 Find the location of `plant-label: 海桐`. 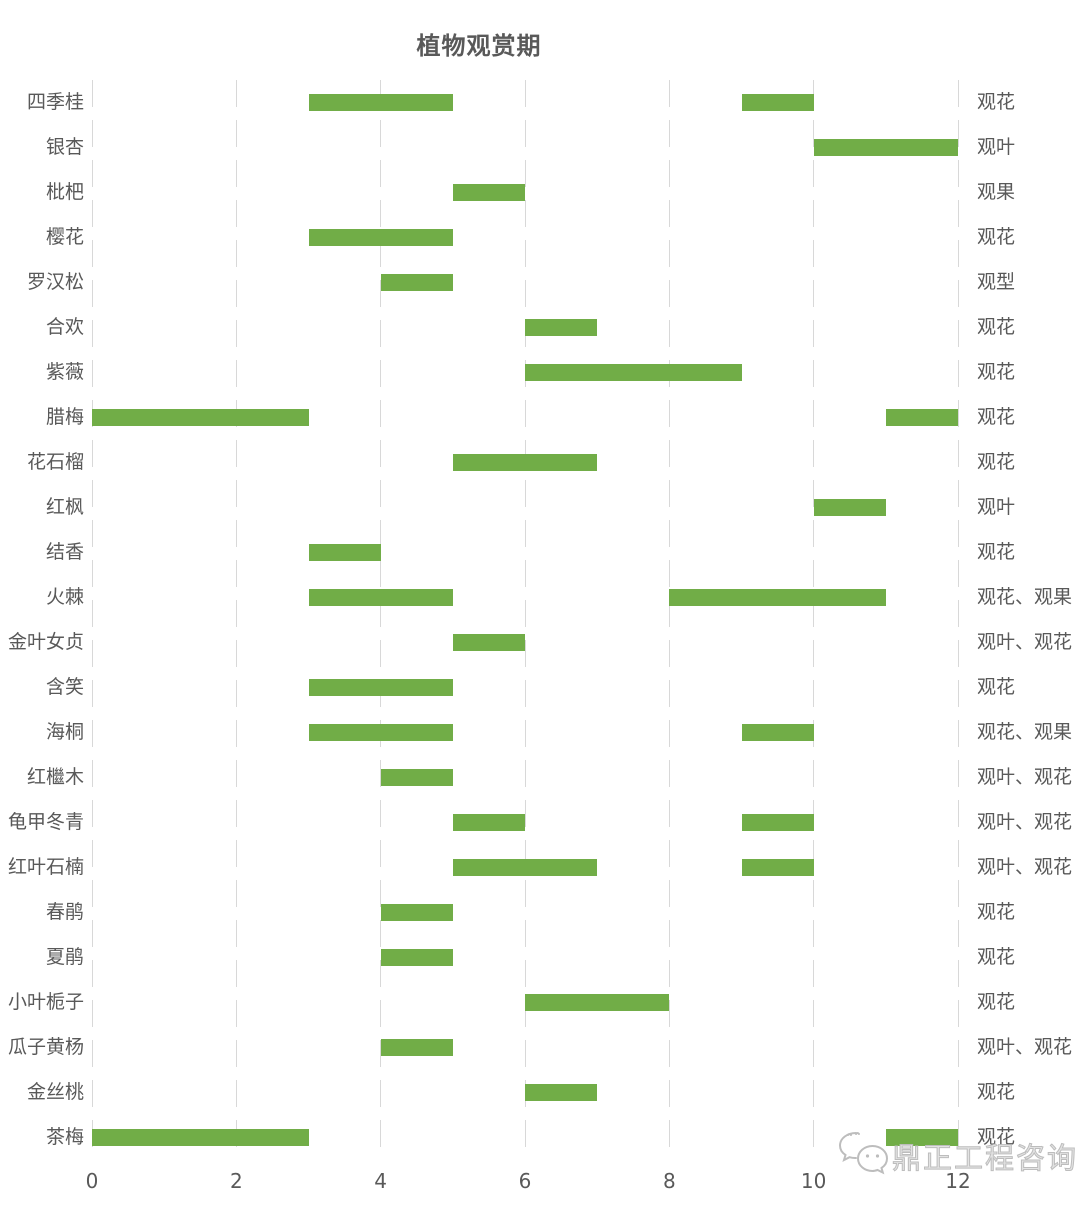

plant-label: 海桐 is located at coordinates (64, 732).